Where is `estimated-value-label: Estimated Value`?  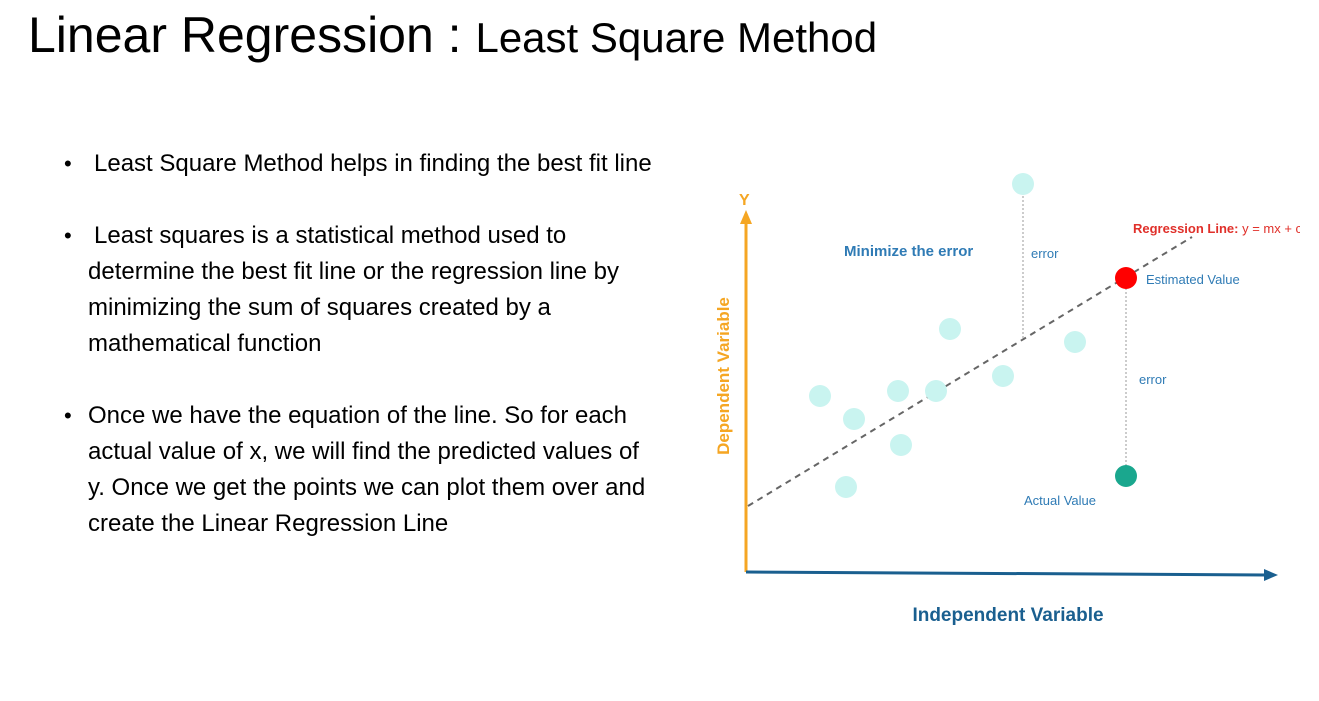
estimated-value-label: Estimated Value is located at coordinates (1193, 279).